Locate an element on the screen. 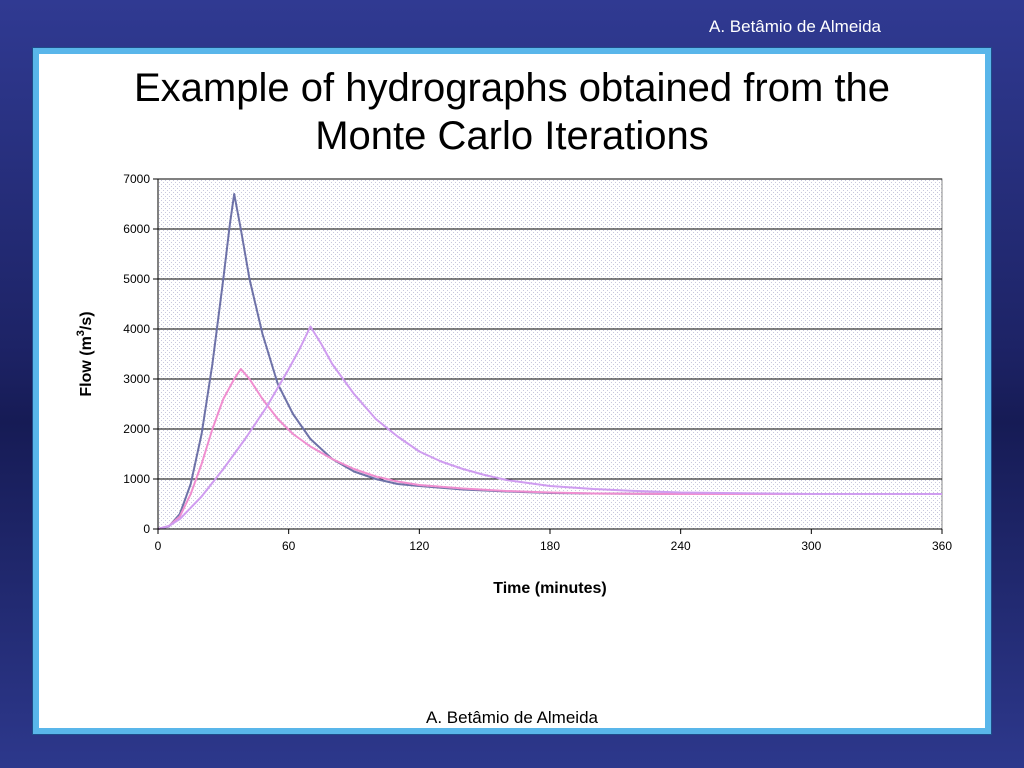  y-axis-title-suffix: /s) is located at coordinates (86, 320).